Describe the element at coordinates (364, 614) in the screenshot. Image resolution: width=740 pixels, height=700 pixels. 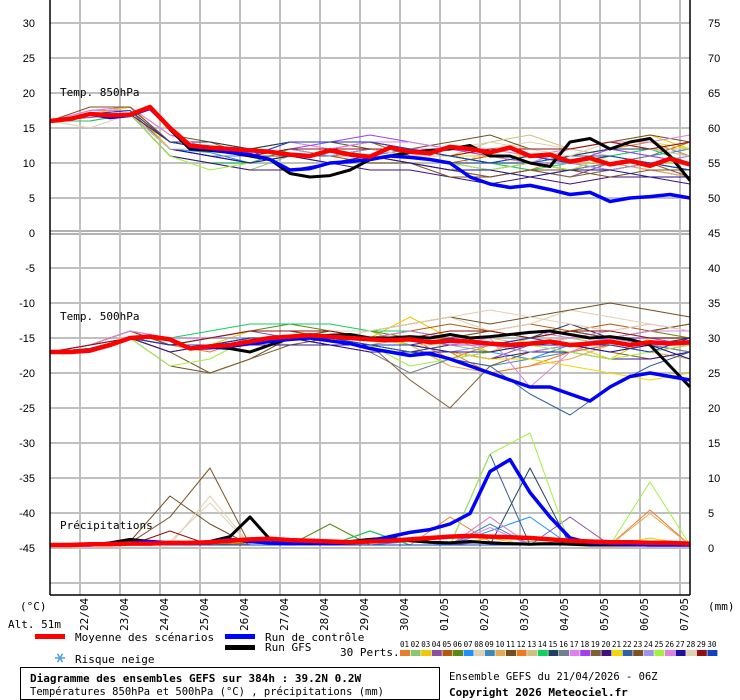
I see `date-tick-label: 29/04` at that location.